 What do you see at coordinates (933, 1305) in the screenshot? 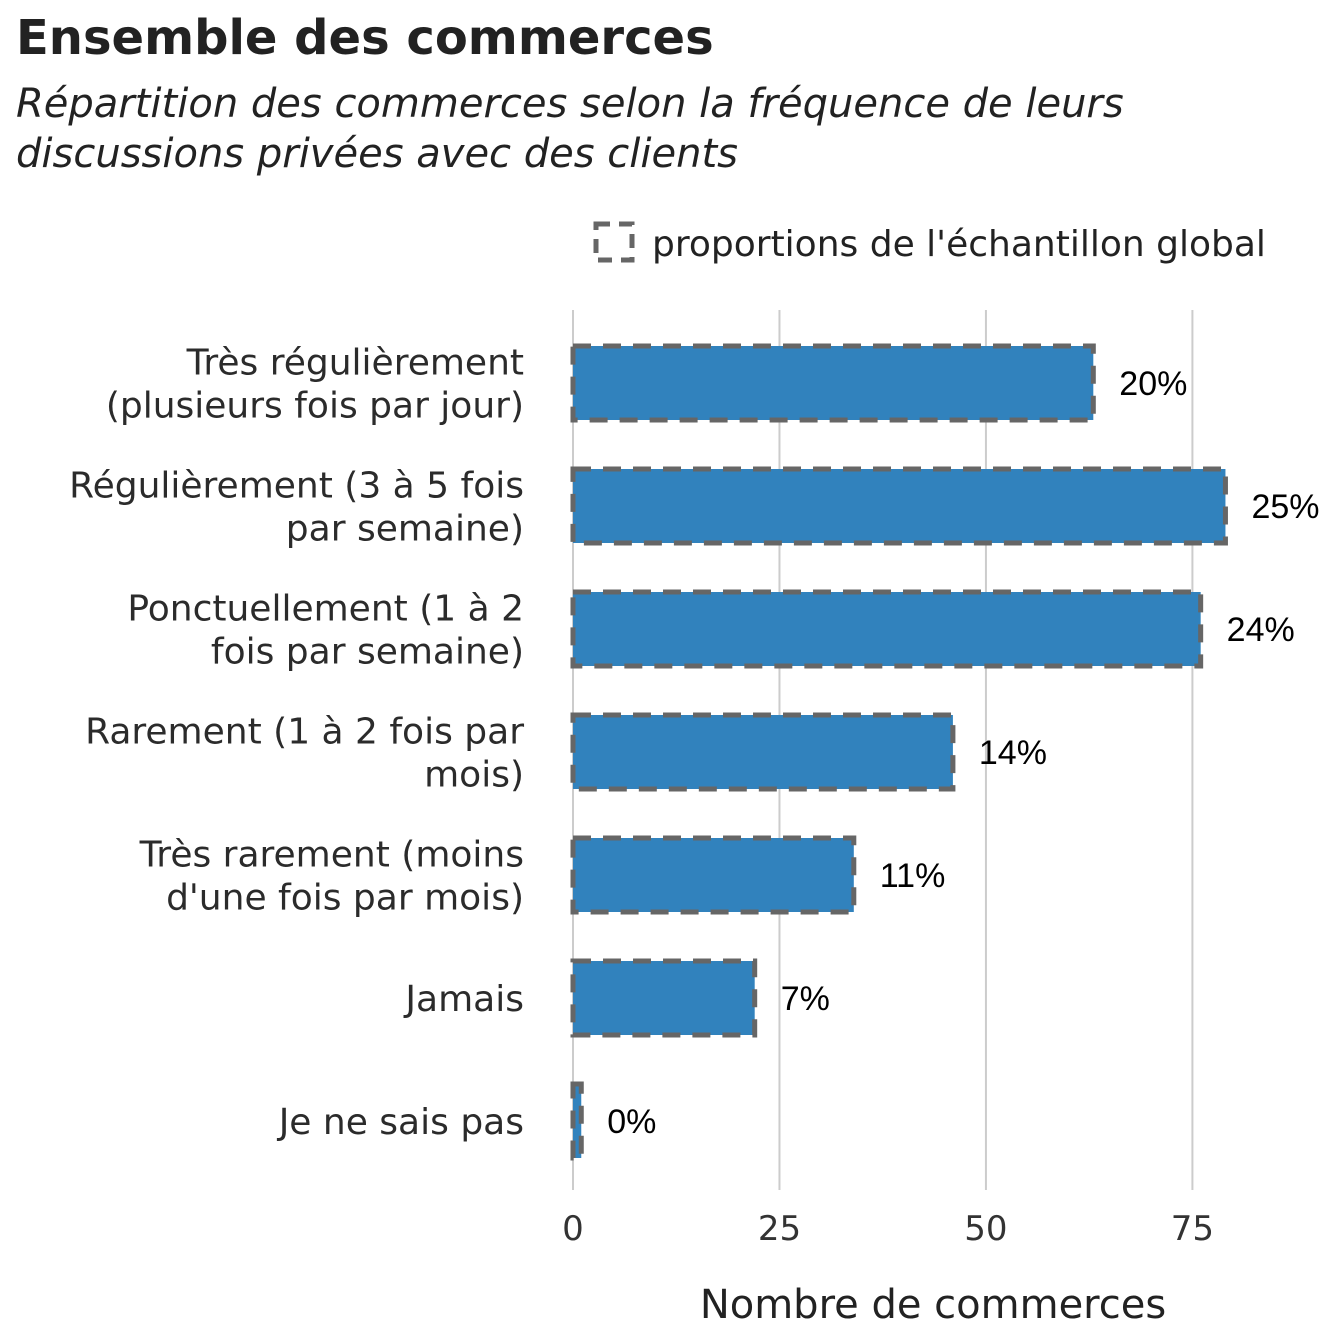
I see `x-axis-title: Nombre de commerces` at bounding box center [933, 1305].